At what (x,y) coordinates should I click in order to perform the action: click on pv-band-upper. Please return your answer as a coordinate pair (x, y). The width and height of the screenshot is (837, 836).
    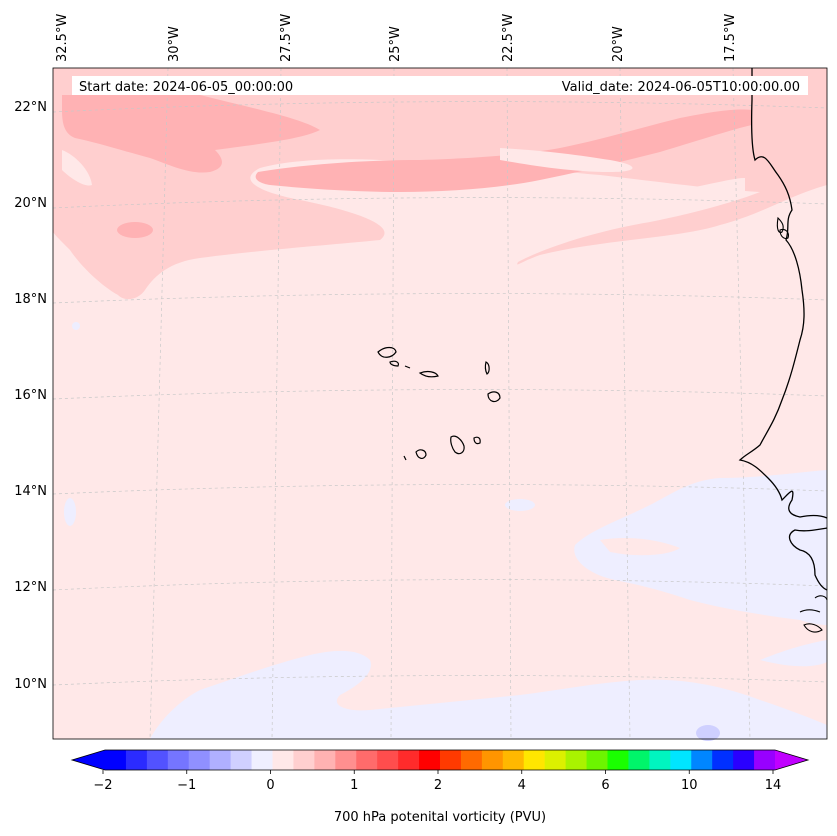
    Looking at the image, I should click on (191, 134).